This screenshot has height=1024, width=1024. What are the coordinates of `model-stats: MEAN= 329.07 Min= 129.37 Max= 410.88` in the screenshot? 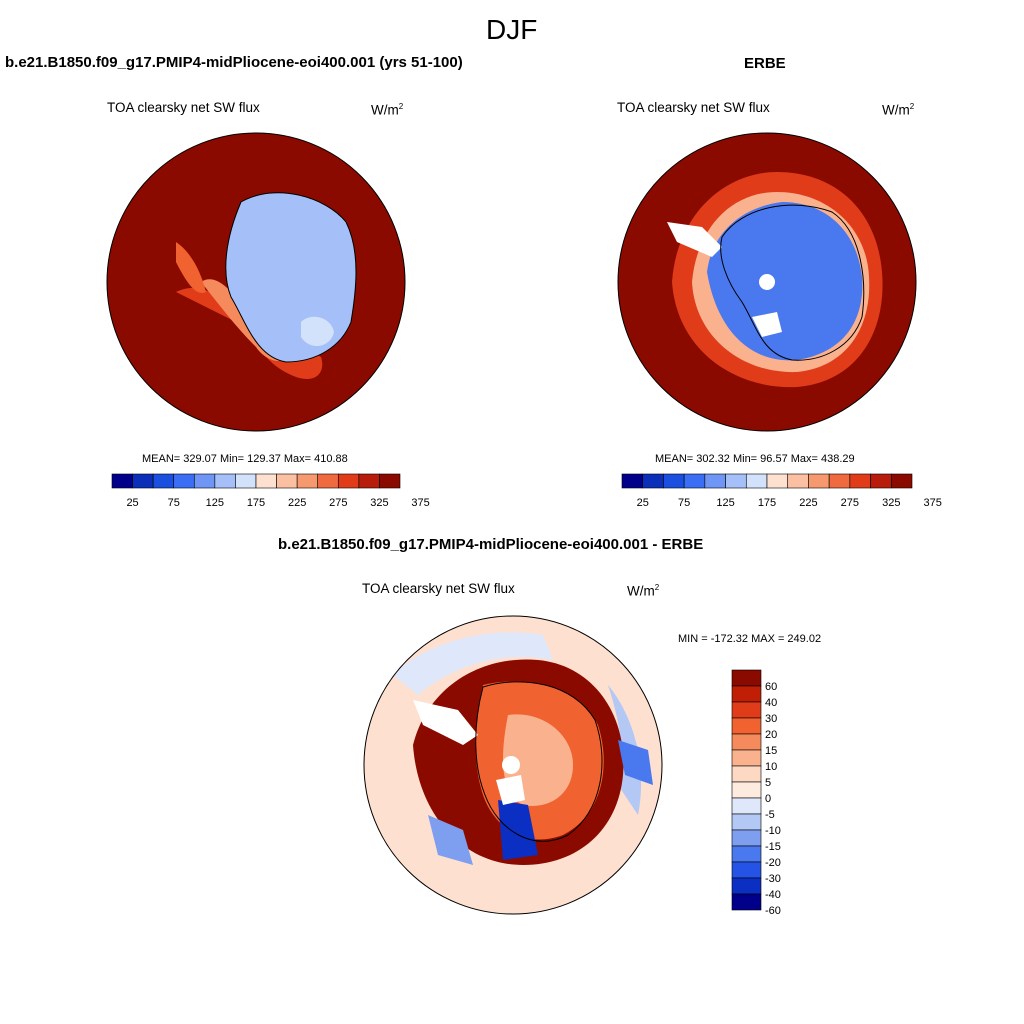 It's located at (245, 459).